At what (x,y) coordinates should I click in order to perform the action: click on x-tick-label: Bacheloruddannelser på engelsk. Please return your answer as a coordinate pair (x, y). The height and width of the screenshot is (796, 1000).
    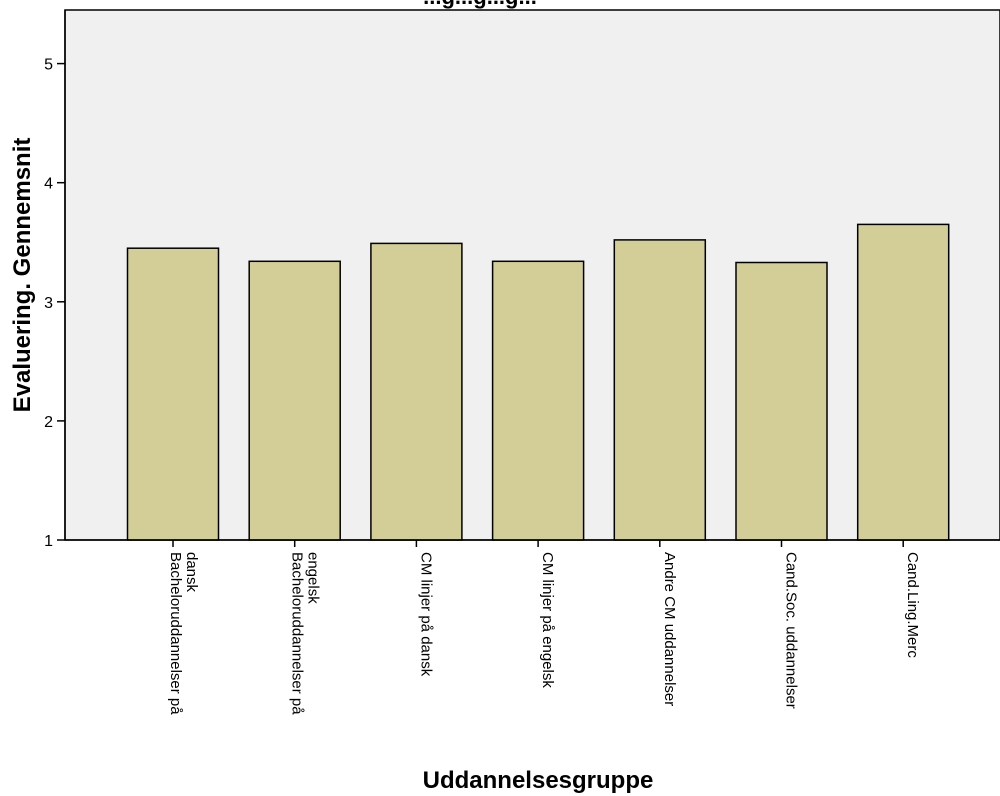
    Looking at the image, I should click on (305, 633).